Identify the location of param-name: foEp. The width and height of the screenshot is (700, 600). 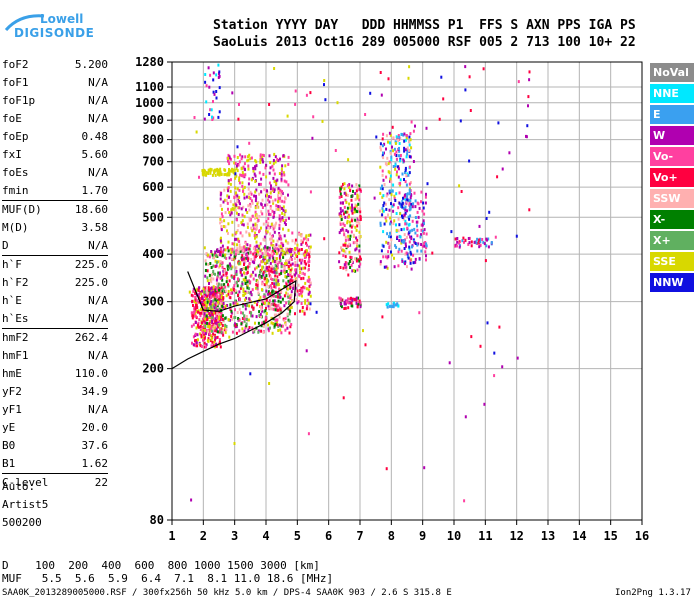
(15, 136).